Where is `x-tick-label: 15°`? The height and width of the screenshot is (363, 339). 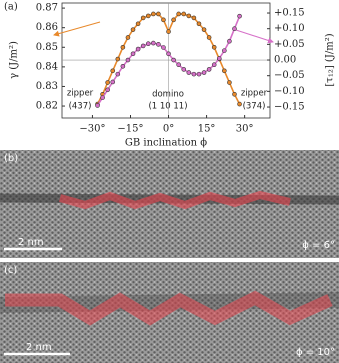
x-tick-label: 15° is located at coordinates (207, 129).